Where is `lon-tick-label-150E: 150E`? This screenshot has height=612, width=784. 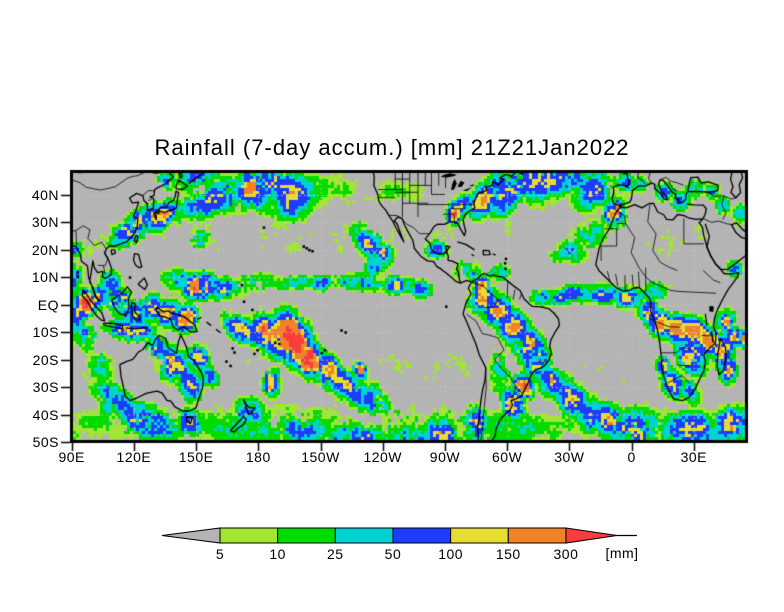
lon-tick-label-150E: 150E is located at coordinates (196, 457).